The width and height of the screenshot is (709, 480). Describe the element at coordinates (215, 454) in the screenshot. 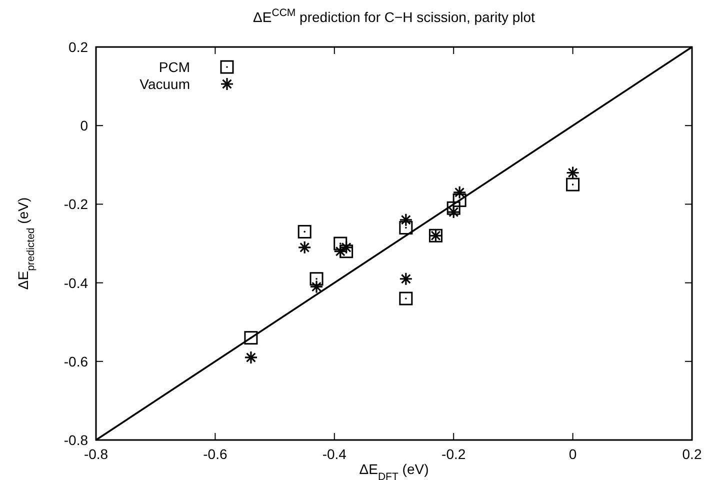

I see `x-tick-label: -0.6` at that location.